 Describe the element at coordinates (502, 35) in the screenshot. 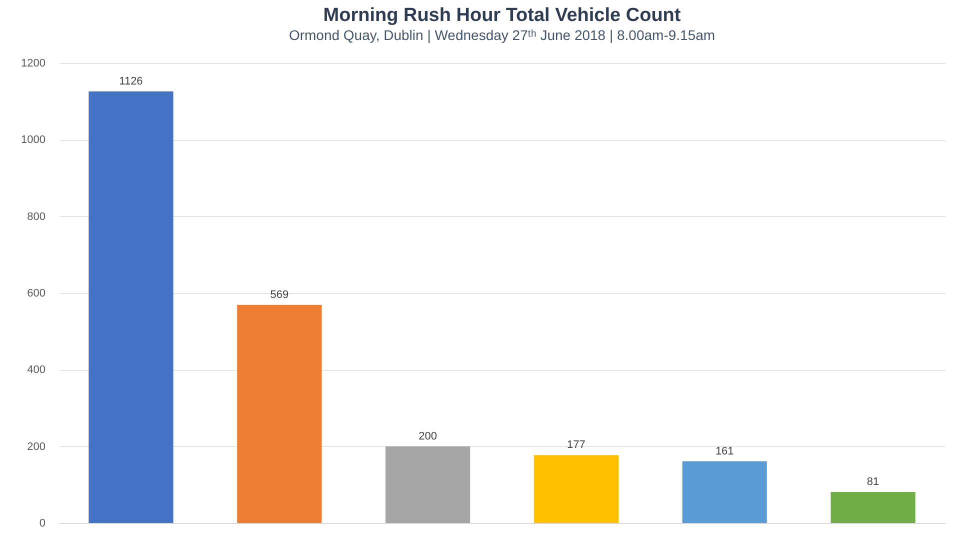

I see `chart-subtitle: Ormond Quay, Dublin | Wednesday 27ᵗʰ June 2018 | 8.00am-9.15am` at that location.